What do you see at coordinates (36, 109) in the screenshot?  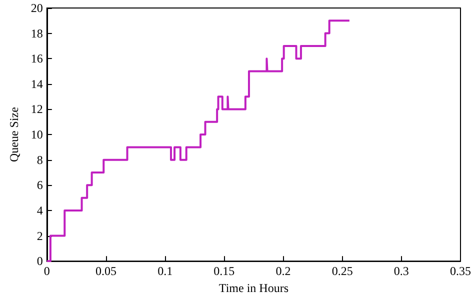 I see `y-tick-label: 12` at bounding box center [36, 109].